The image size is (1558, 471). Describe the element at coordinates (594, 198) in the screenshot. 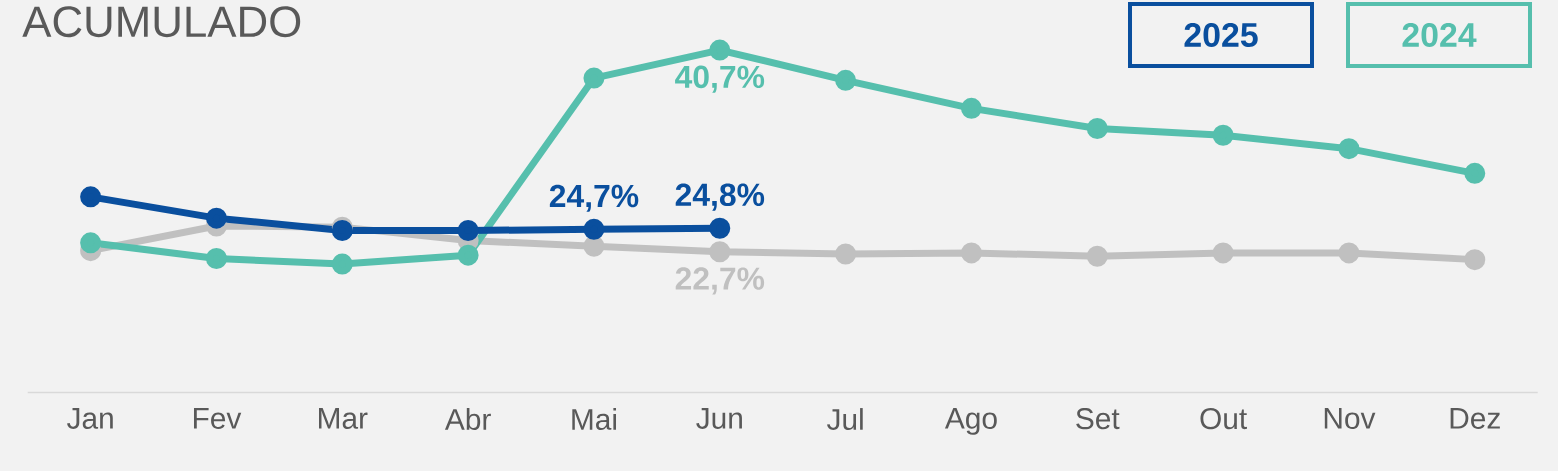

I see `data-label: 24,7%` at that location.